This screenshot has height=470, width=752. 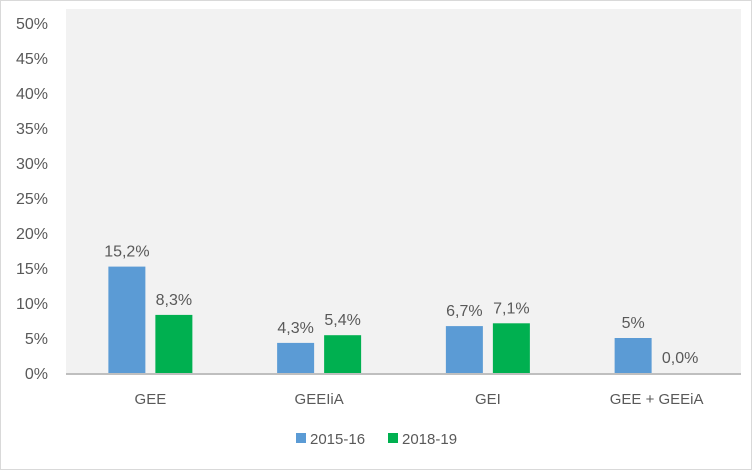 I want to click on y-tick-label: 50%, so click(x=32, y=24).